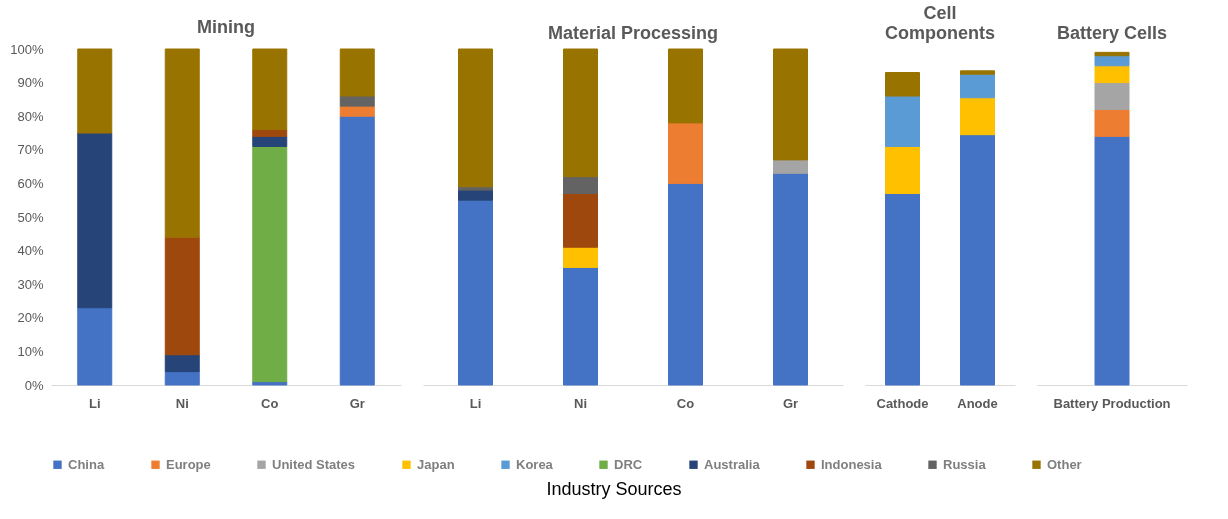  What do you see at coordinates (30, 116) in the screenshot?
I see `y-tick-label: 80%` at bounding box center [30, 116].